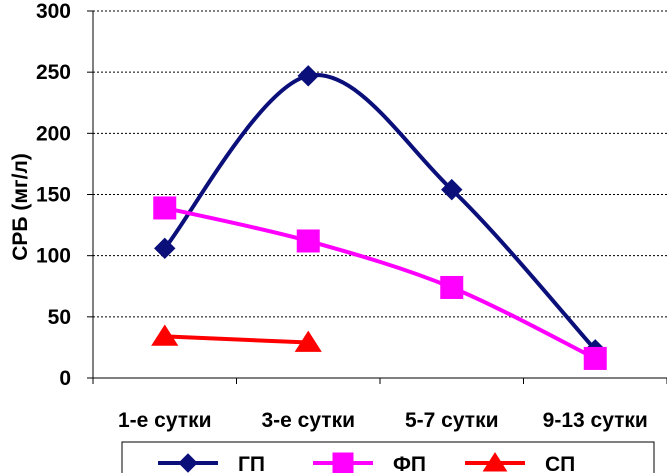 The height and width of the screenshot is (473, 667). I want to click on legend: ГП ФП СП, so click(388, 457).